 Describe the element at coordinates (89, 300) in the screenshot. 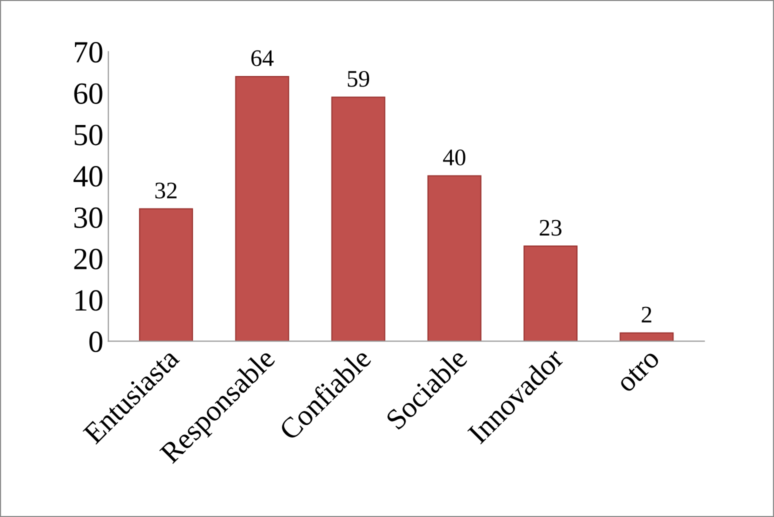

I see `y-tick-label: 10` at that location.